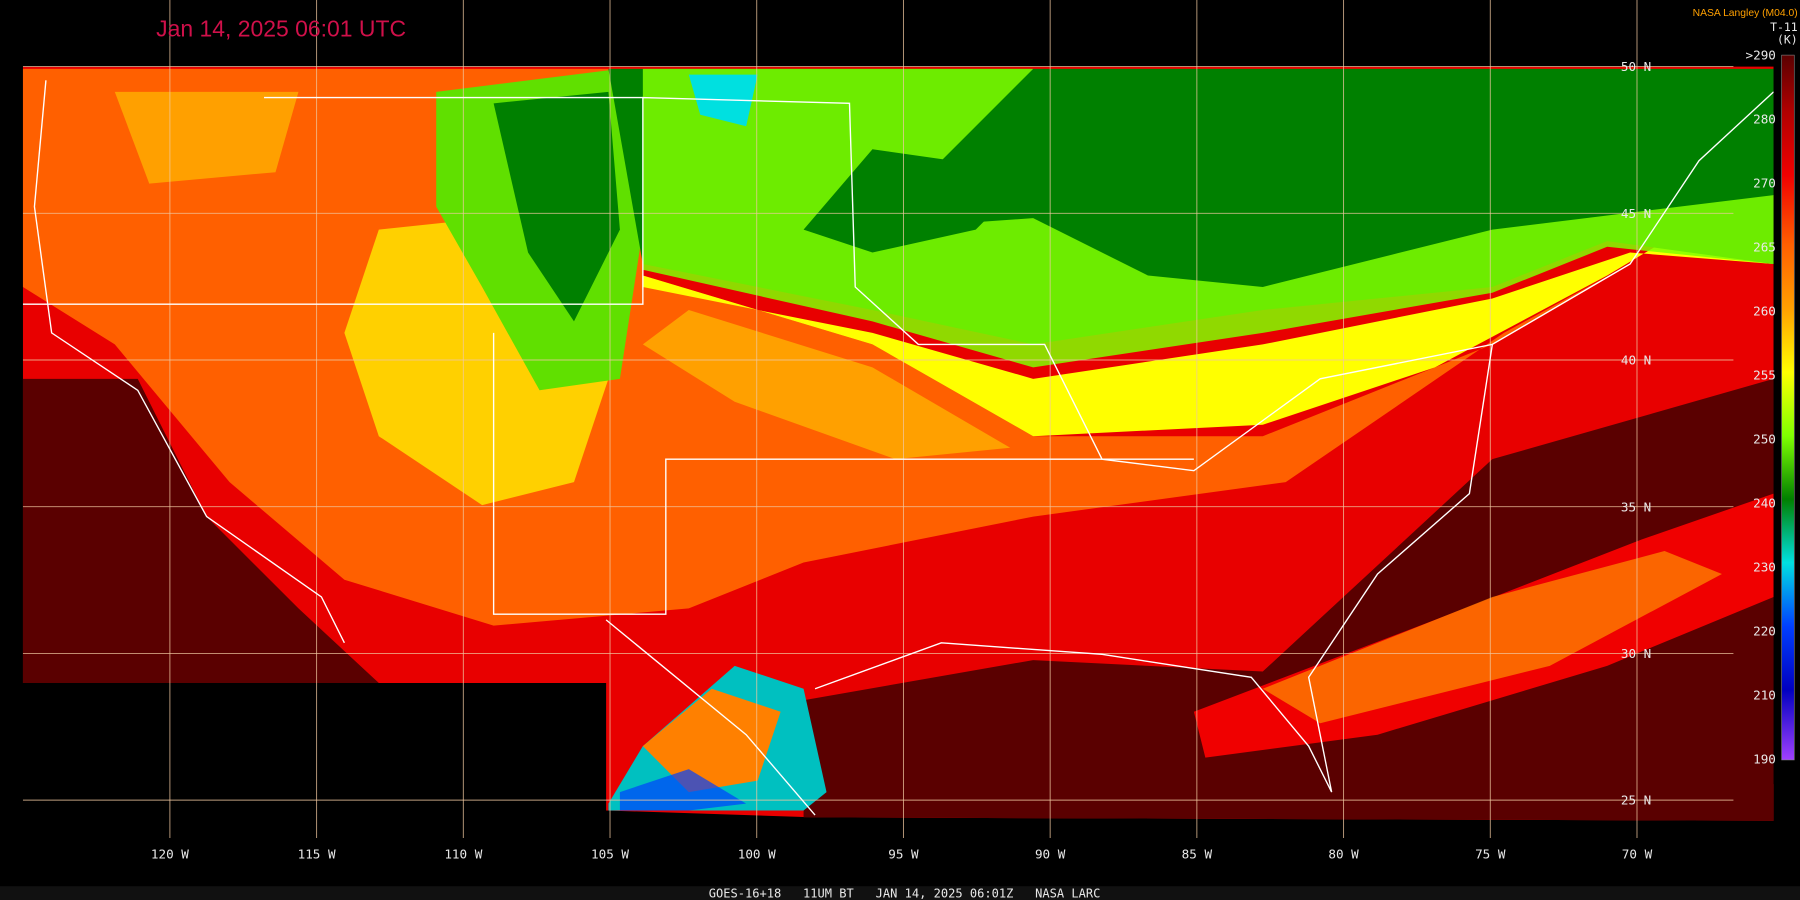  I want to click on latitude-label: 45 N, so click(1636, 213).